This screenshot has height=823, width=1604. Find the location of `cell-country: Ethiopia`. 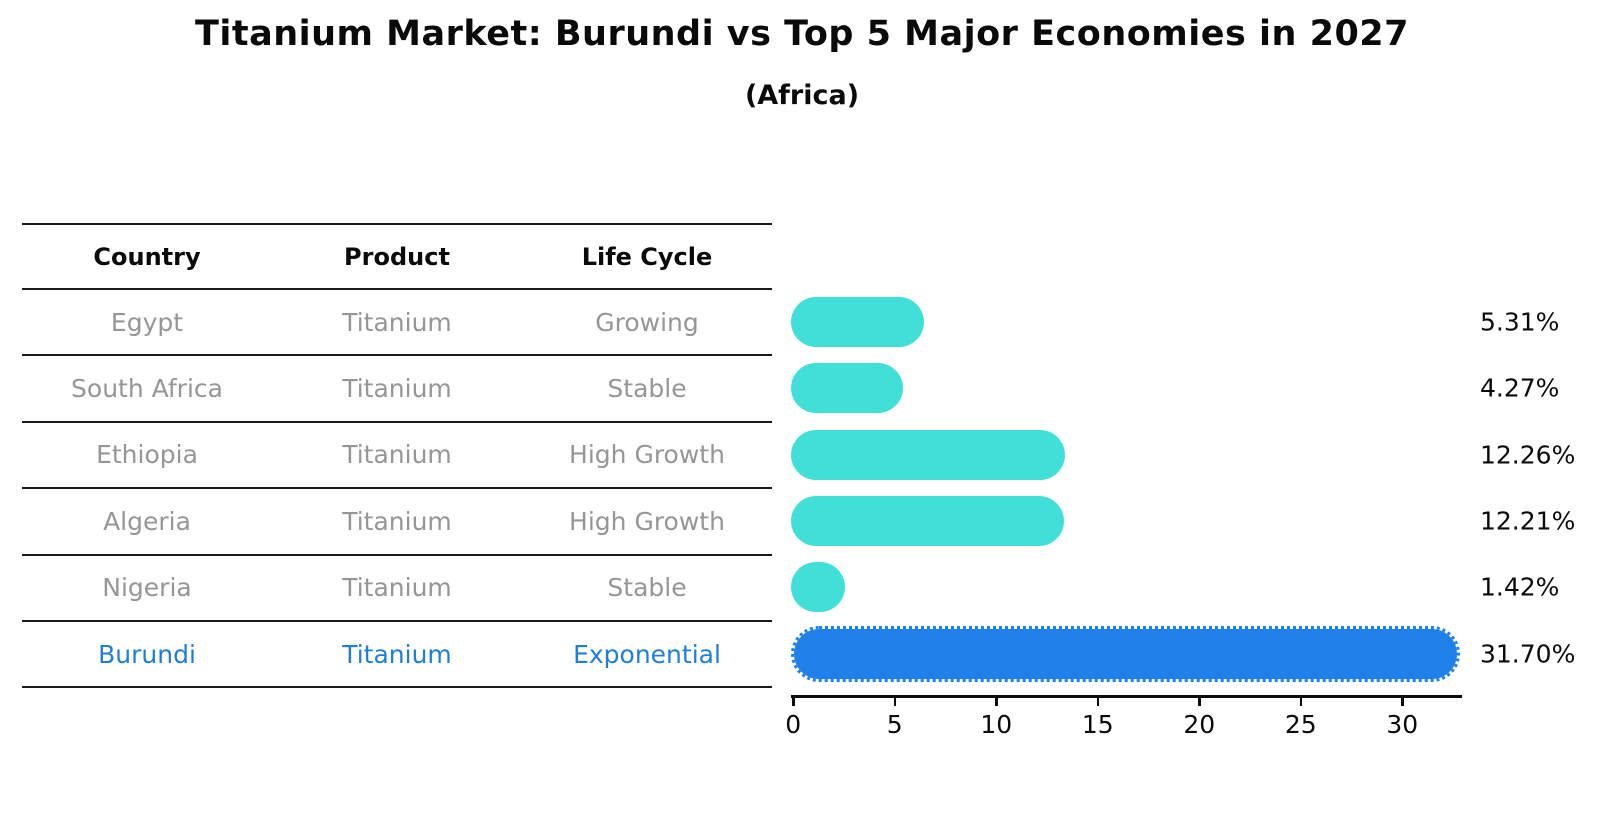

cell-country: Ethiopia is located at coordinates (147, 455).